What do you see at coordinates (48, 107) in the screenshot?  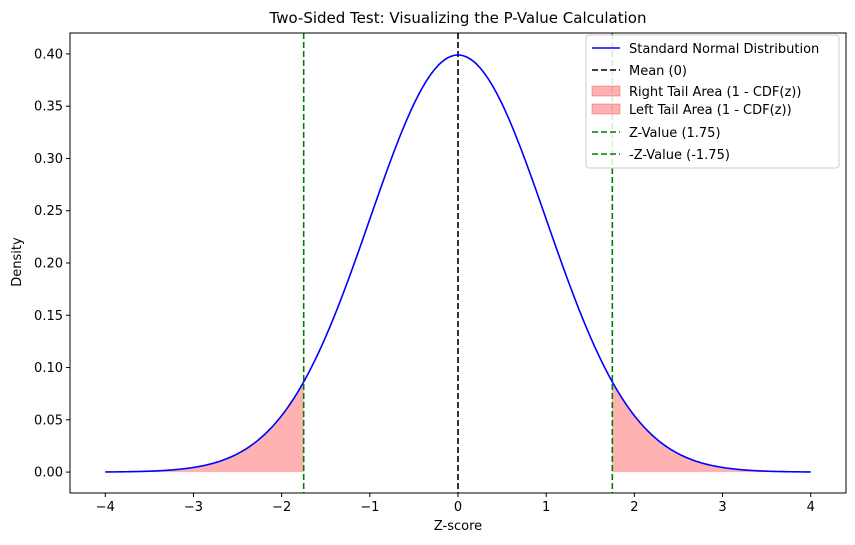 I see `y-tick-label: 0.35` at bounding box center [48, 107].